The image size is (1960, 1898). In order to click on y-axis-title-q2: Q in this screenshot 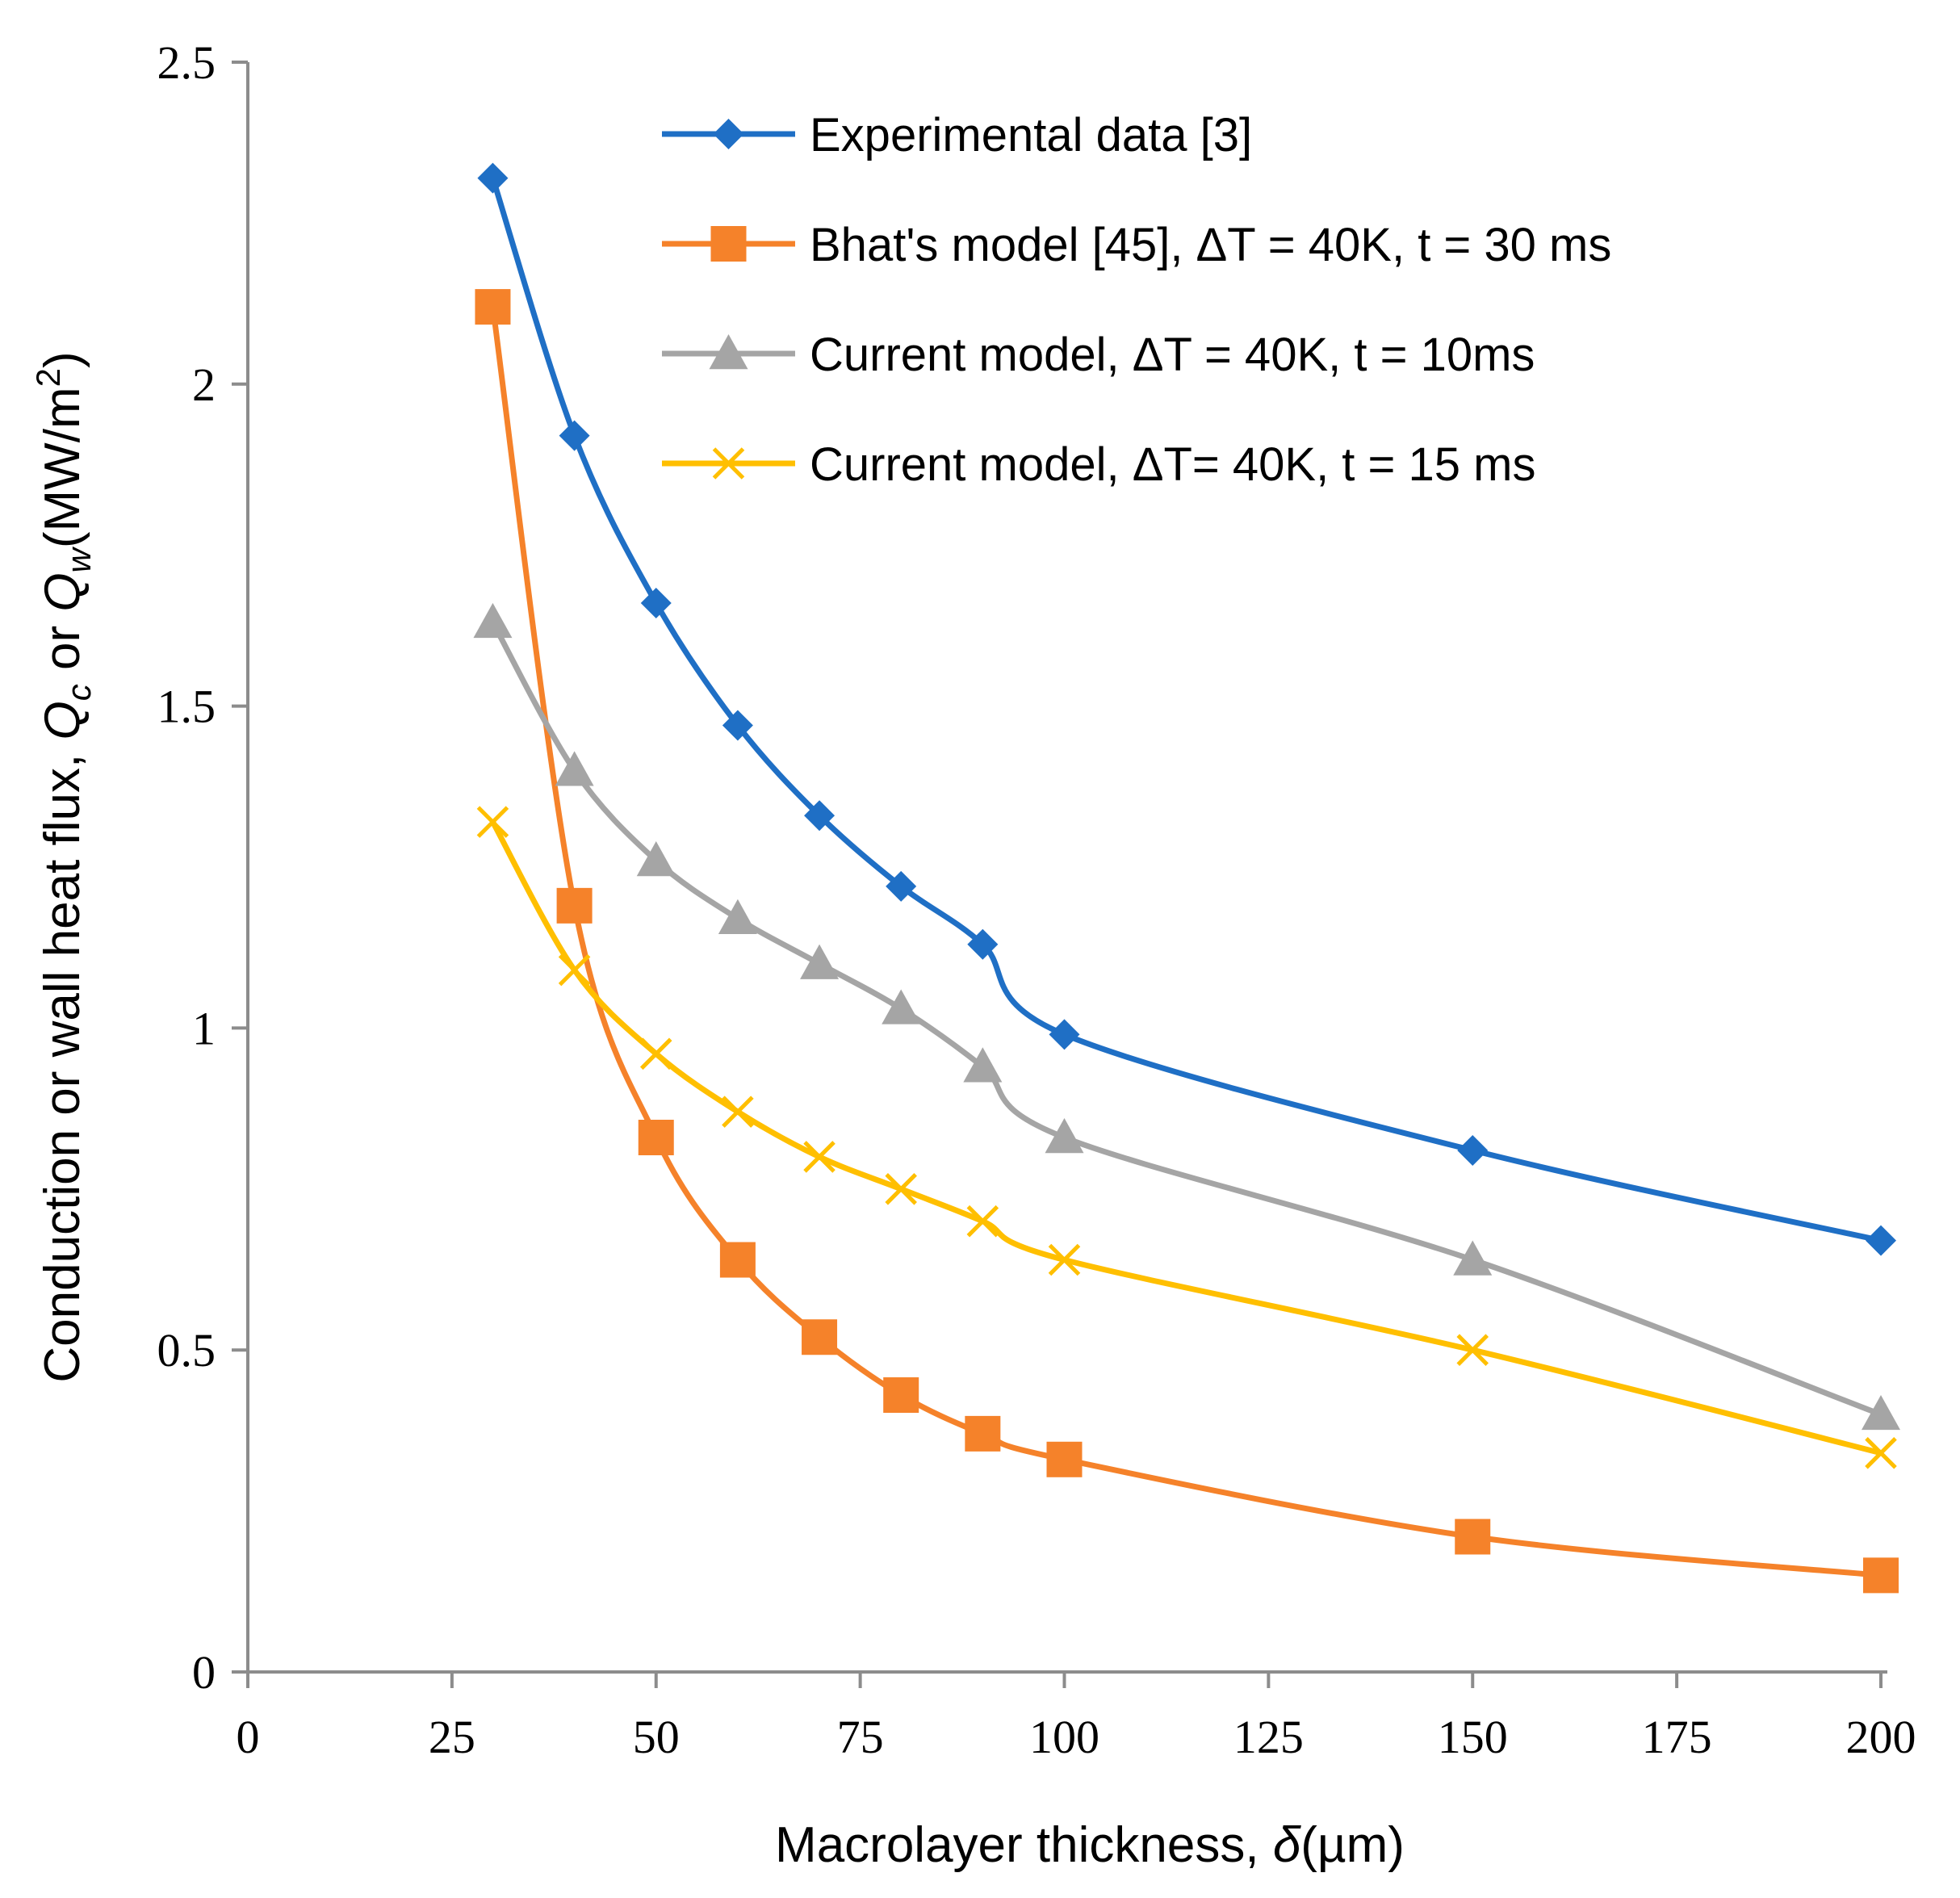, I will do `click(62, 592)`.